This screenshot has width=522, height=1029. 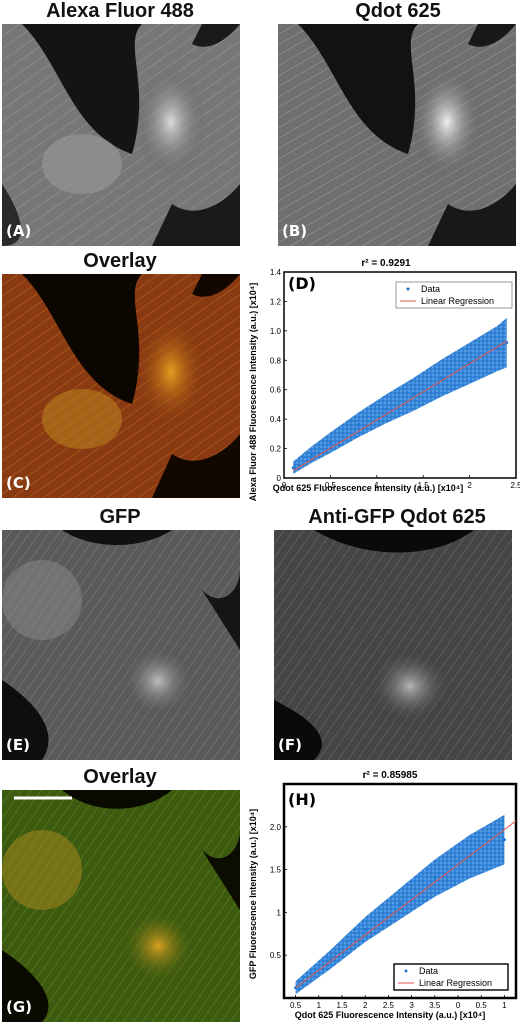 What do you see at coordinates (284, 485) in the screenshot?
I see `d-xtick-label: 0` at bounding box center [284, 485].